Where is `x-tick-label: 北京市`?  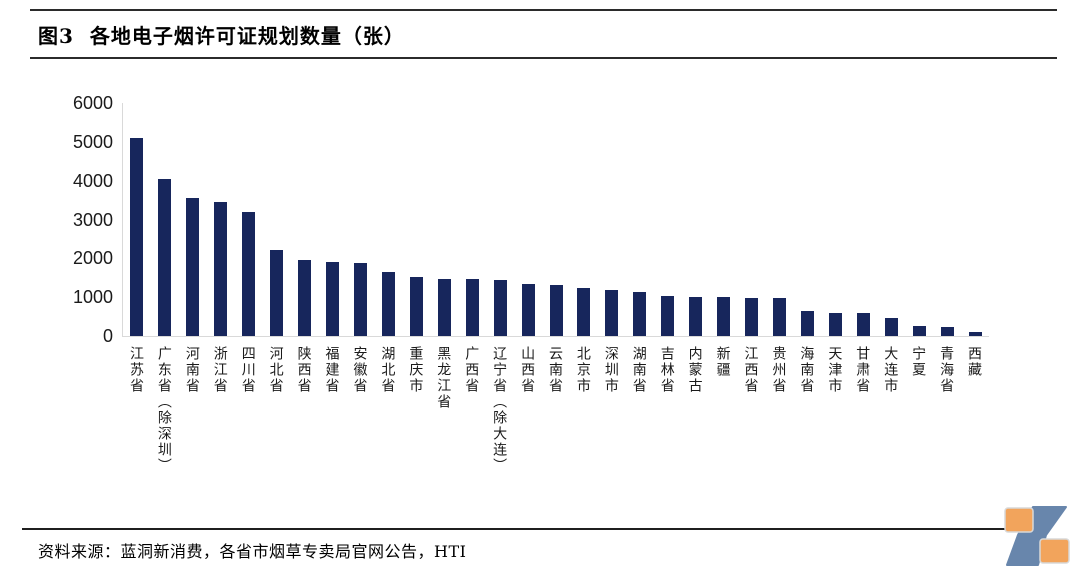
x-tick-label: 北京市 is located at coordinates (582, 370).